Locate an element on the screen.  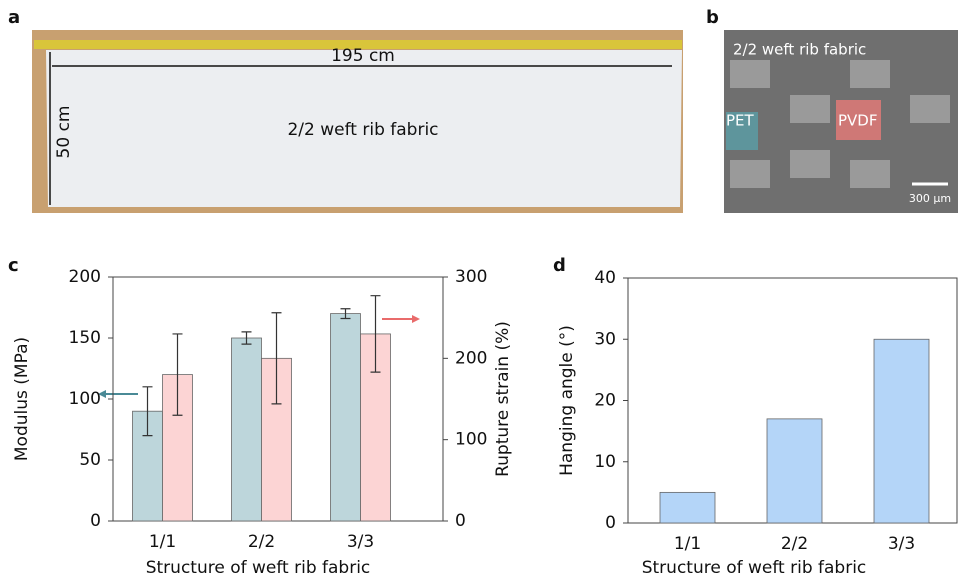
y-tick-label: 150 is located at coordinates (85, 338).